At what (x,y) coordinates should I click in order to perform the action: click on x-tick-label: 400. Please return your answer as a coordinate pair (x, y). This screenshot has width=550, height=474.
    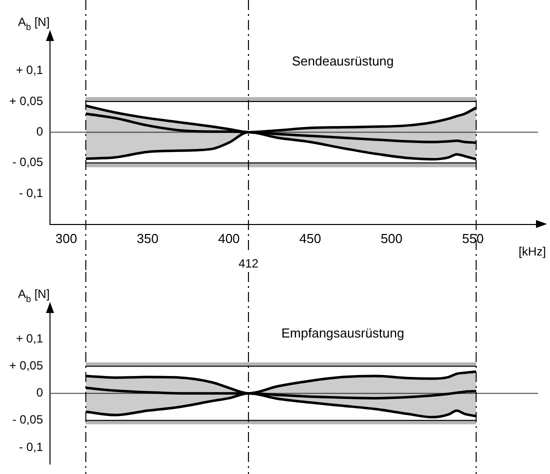
    Looking at the image, I should click on (229, 238).